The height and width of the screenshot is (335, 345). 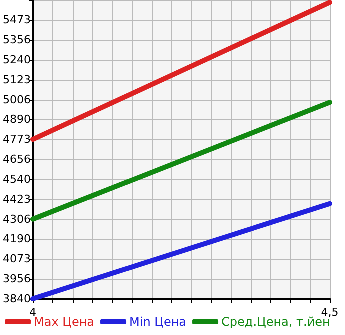 What do you see at coordinates (16, 59) in the screenshot?
I see `y-tick-label: 5240` at bounding box center [16, 59].